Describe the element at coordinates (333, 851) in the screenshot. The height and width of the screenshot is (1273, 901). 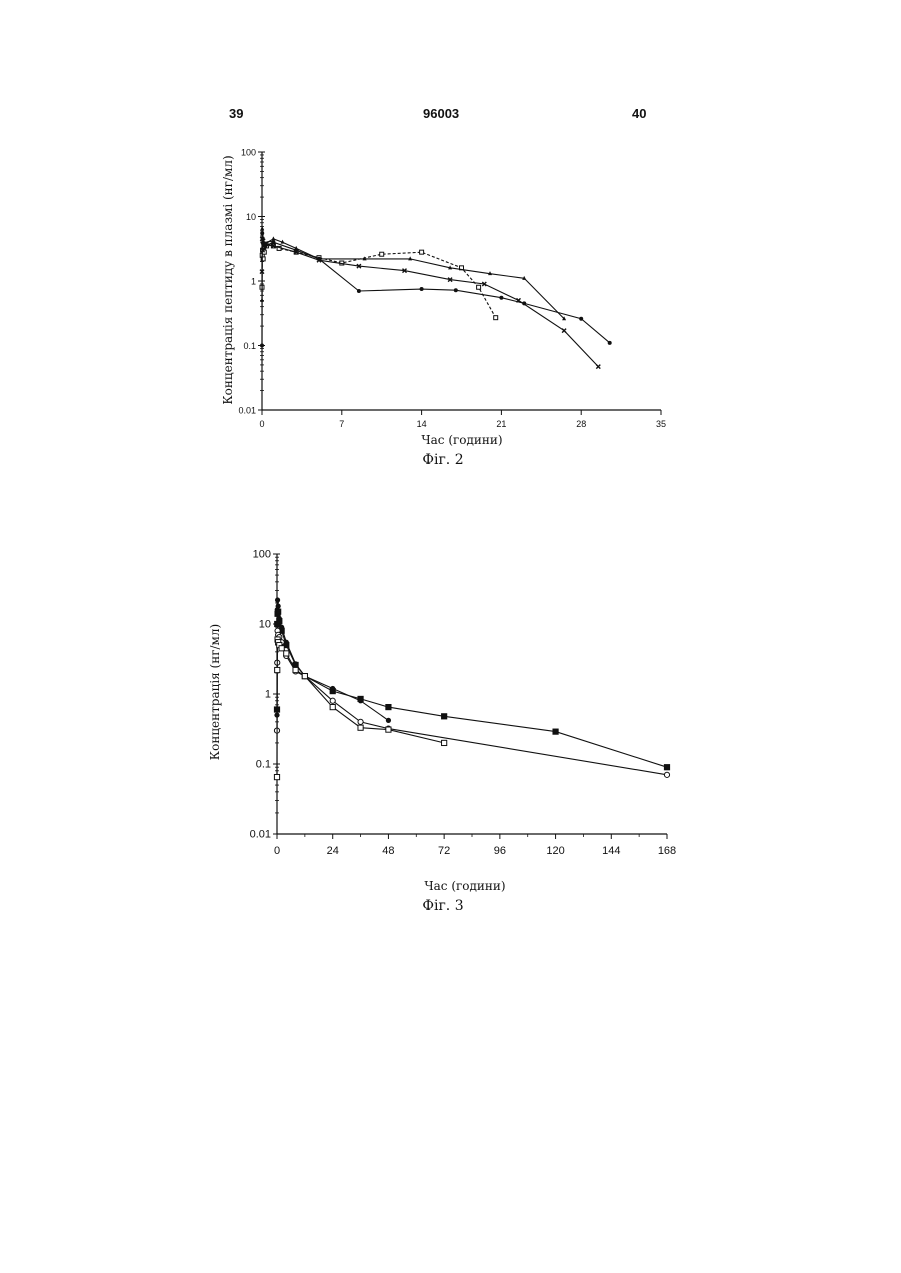
I see `x-tick-label: 24` at that location.